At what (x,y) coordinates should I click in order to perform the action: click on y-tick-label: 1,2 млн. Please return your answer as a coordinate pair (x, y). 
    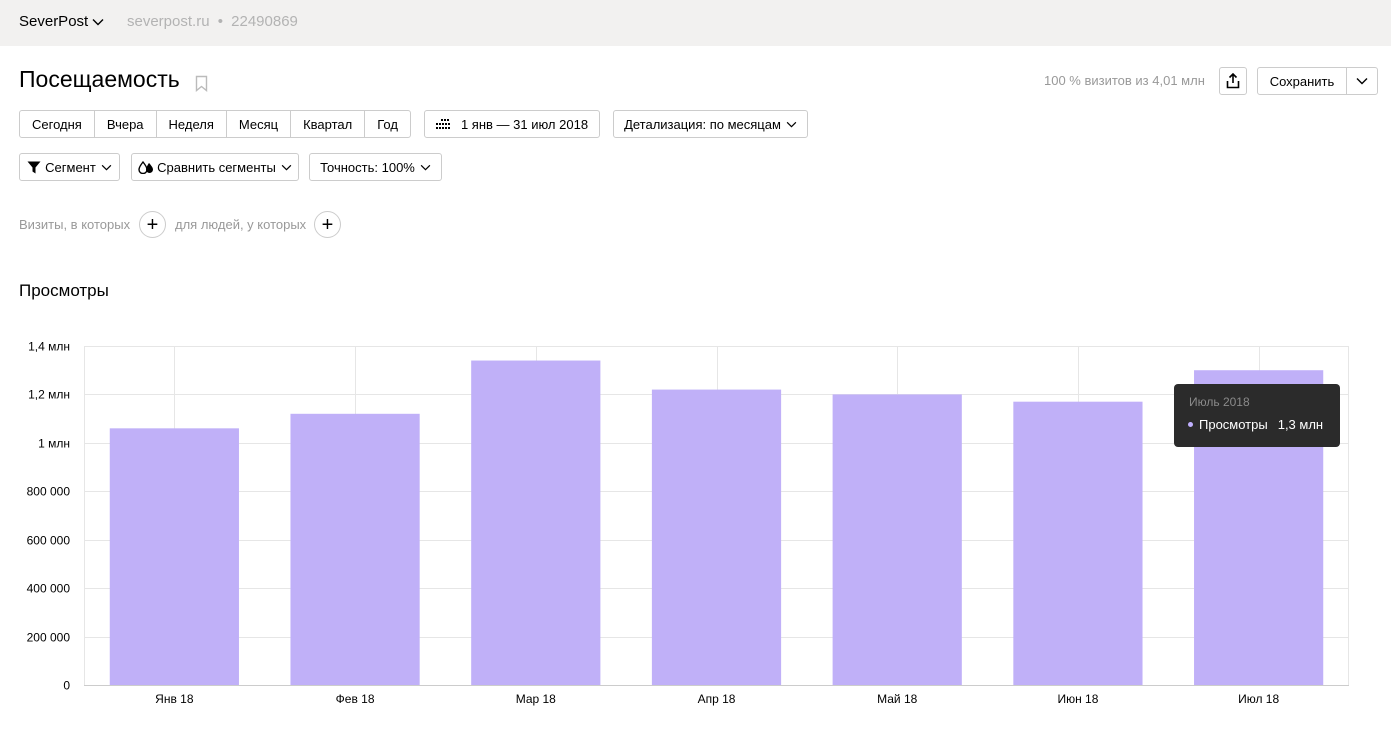
    Looking at the image, I should click on (49, 395).